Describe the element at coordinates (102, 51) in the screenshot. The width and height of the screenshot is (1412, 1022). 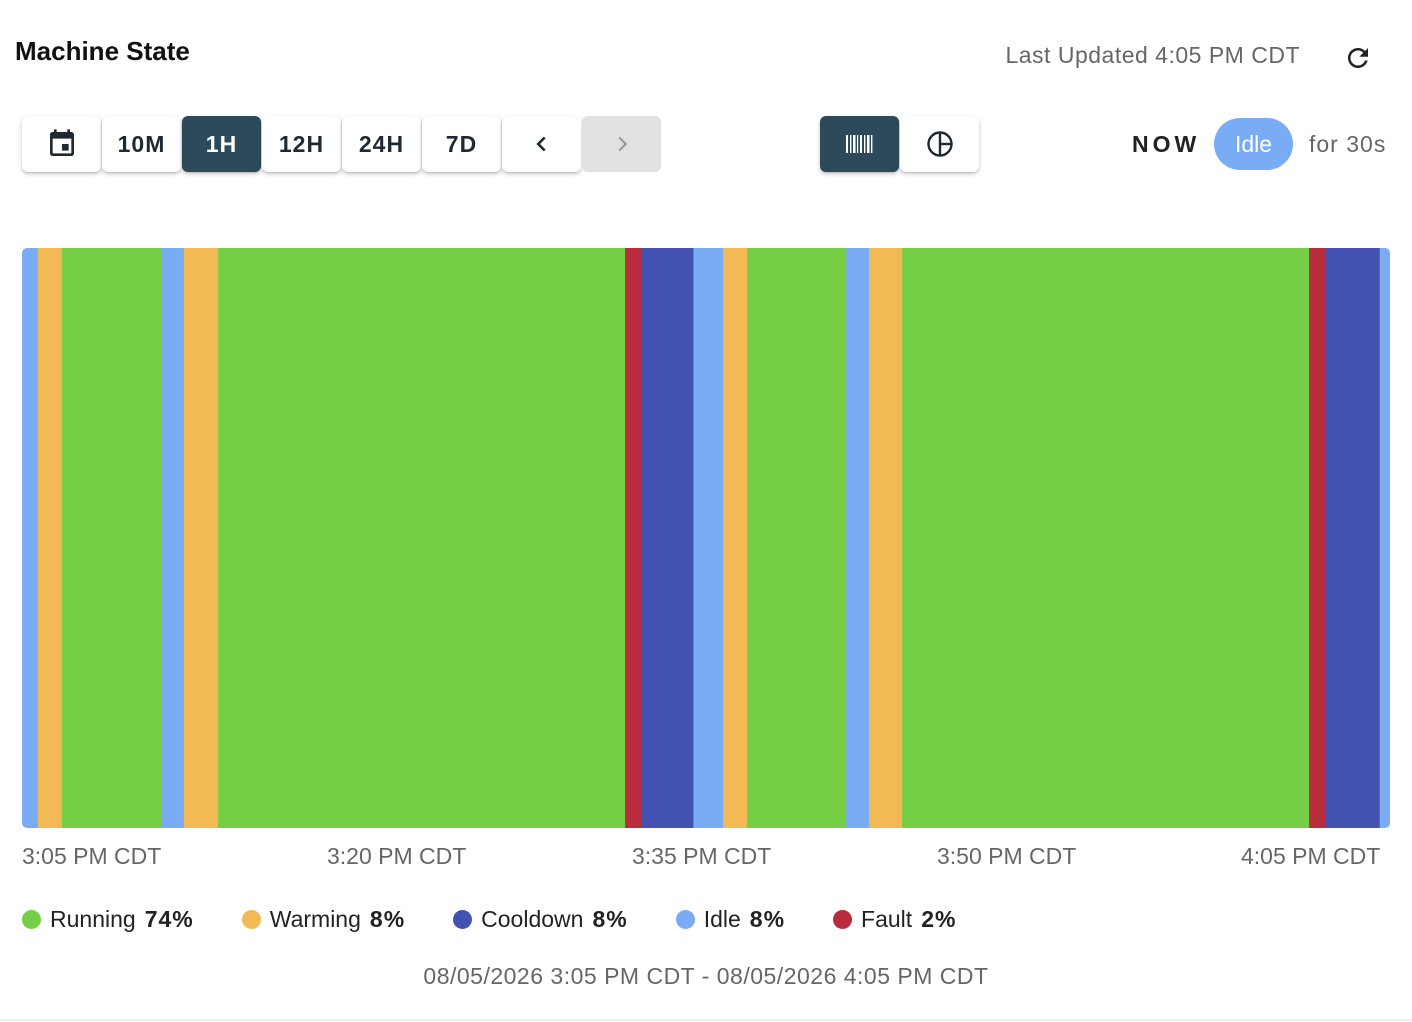
I see `page-title: Machine State` at that location.